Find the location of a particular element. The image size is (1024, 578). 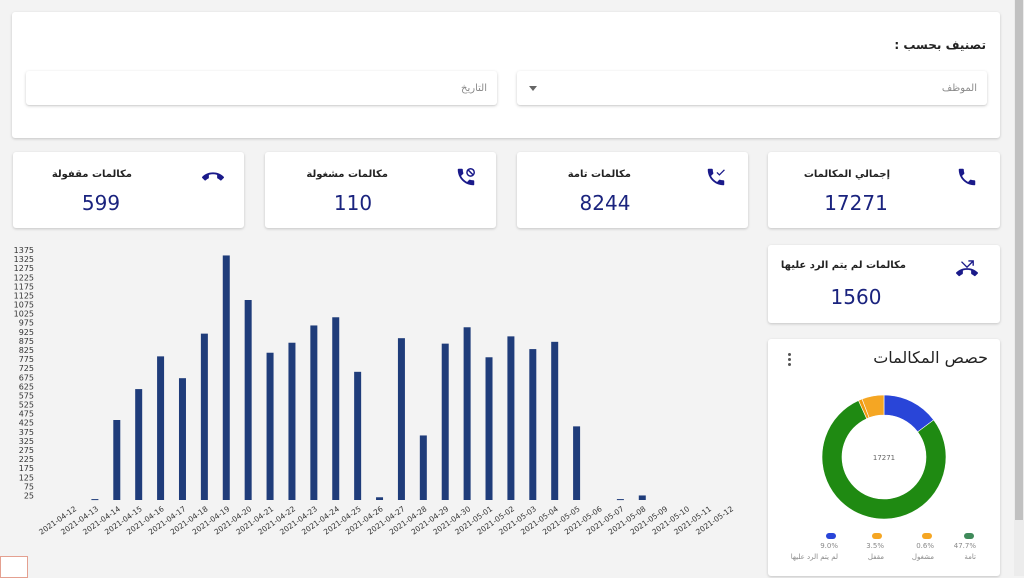

phone-check-icon is located at coordinates (716, 177).